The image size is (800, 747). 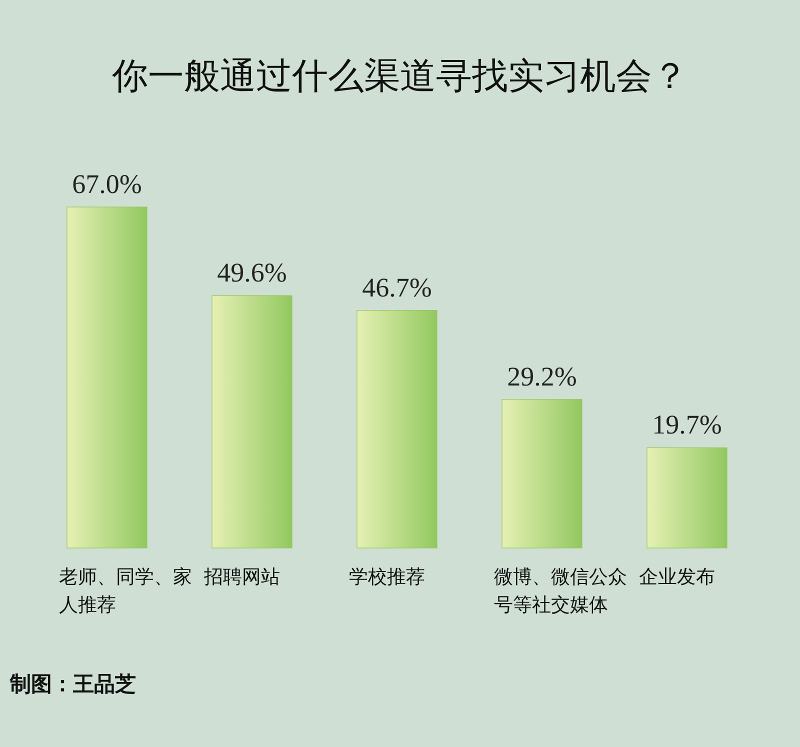 I want to click on x-tick-label: 招聘网站, so click(x=242, y=577).